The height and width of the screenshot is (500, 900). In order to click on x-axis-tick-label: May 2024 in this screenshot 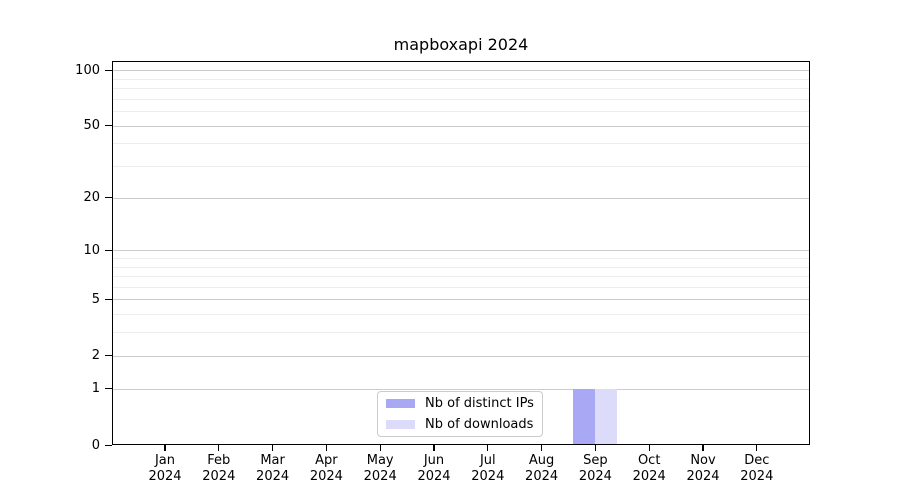, I will do `click(380, 468)`.